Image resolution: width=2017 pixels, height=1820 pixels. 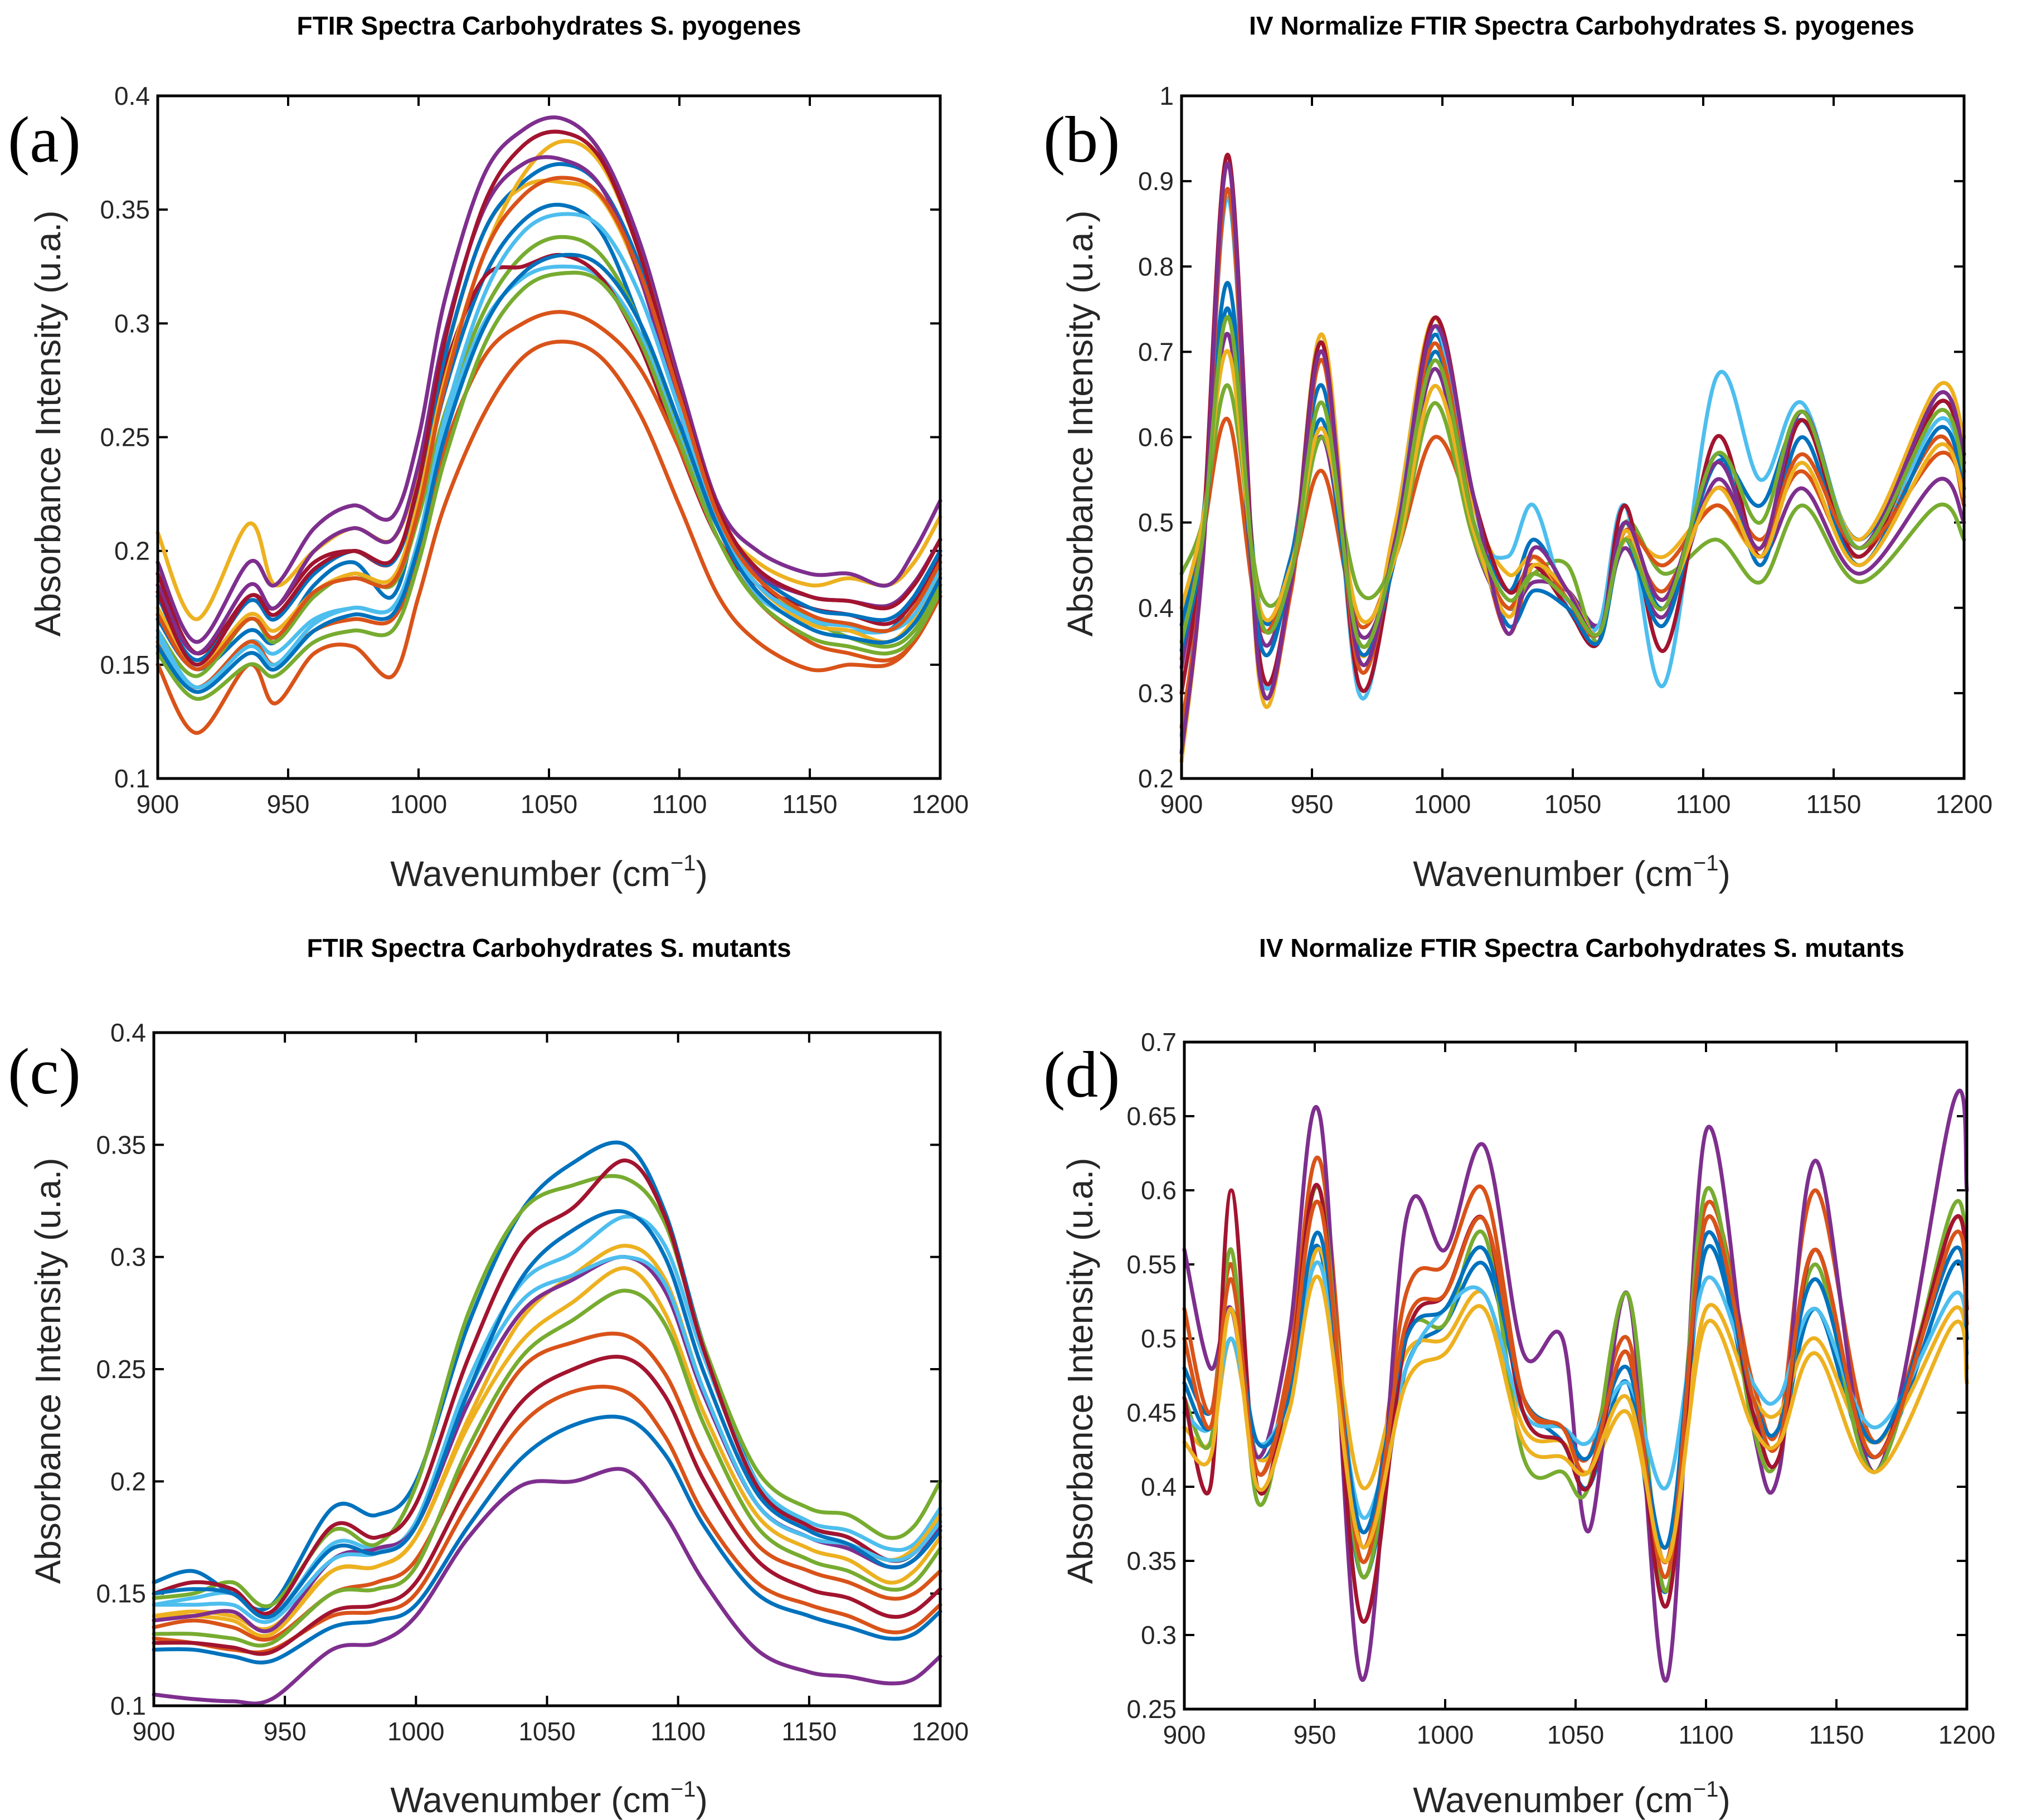 I want to click on panel-label: (d), so click(x=1081, y=1074).